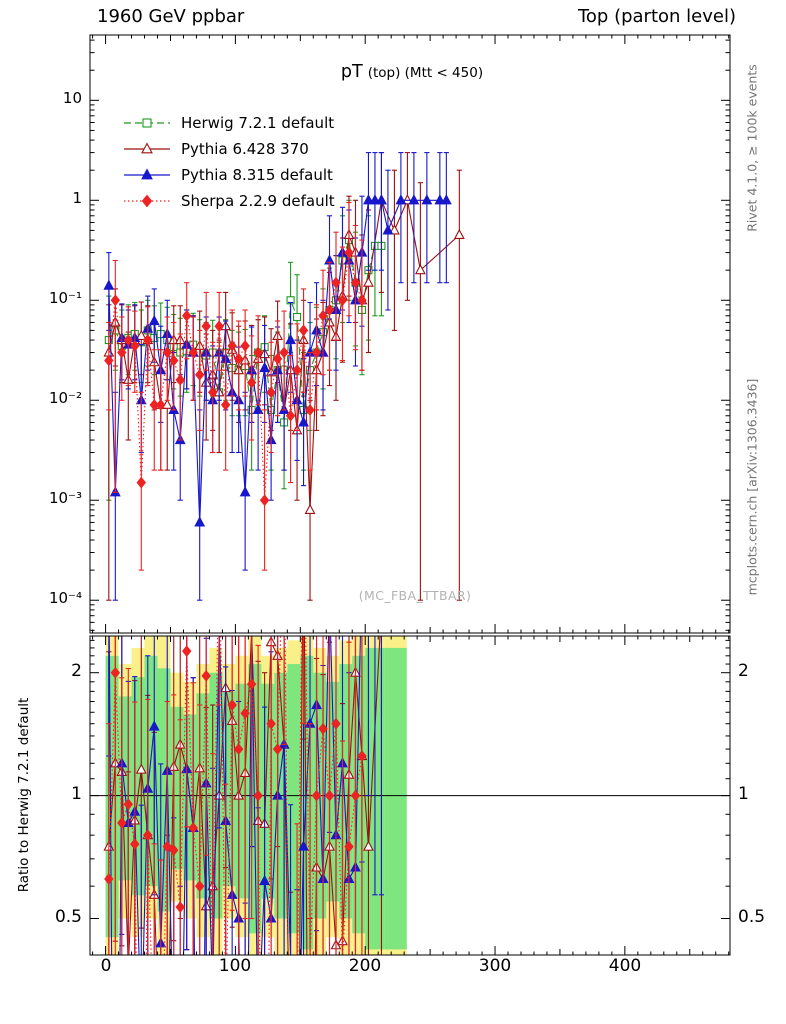 This screenshot has width=786, height=1024. What do you see at coordinates (257, 175) in the screenshot?
I see `legend-item-label: Pythia 8.315 default` at bounding box center [257, 175].